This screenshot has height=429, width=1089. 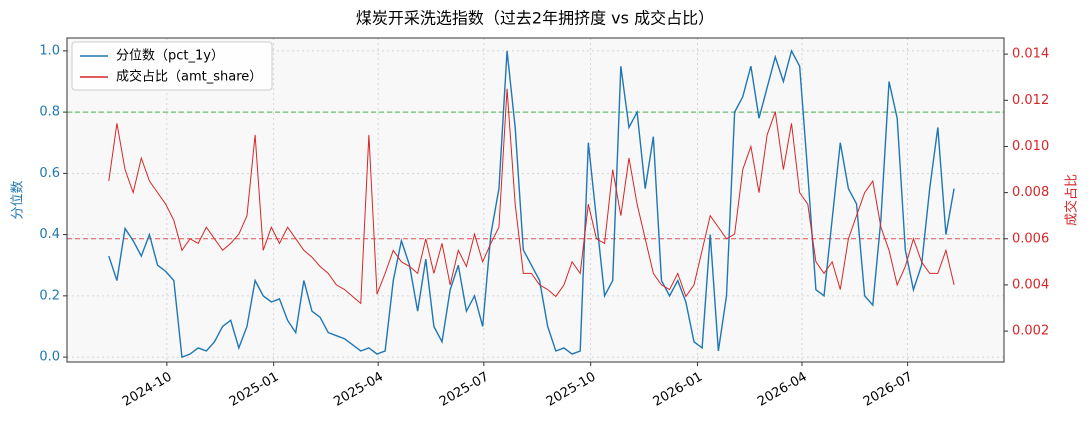 I want to click on x-tick-label: 2026-04, so click(x=782, y=390).